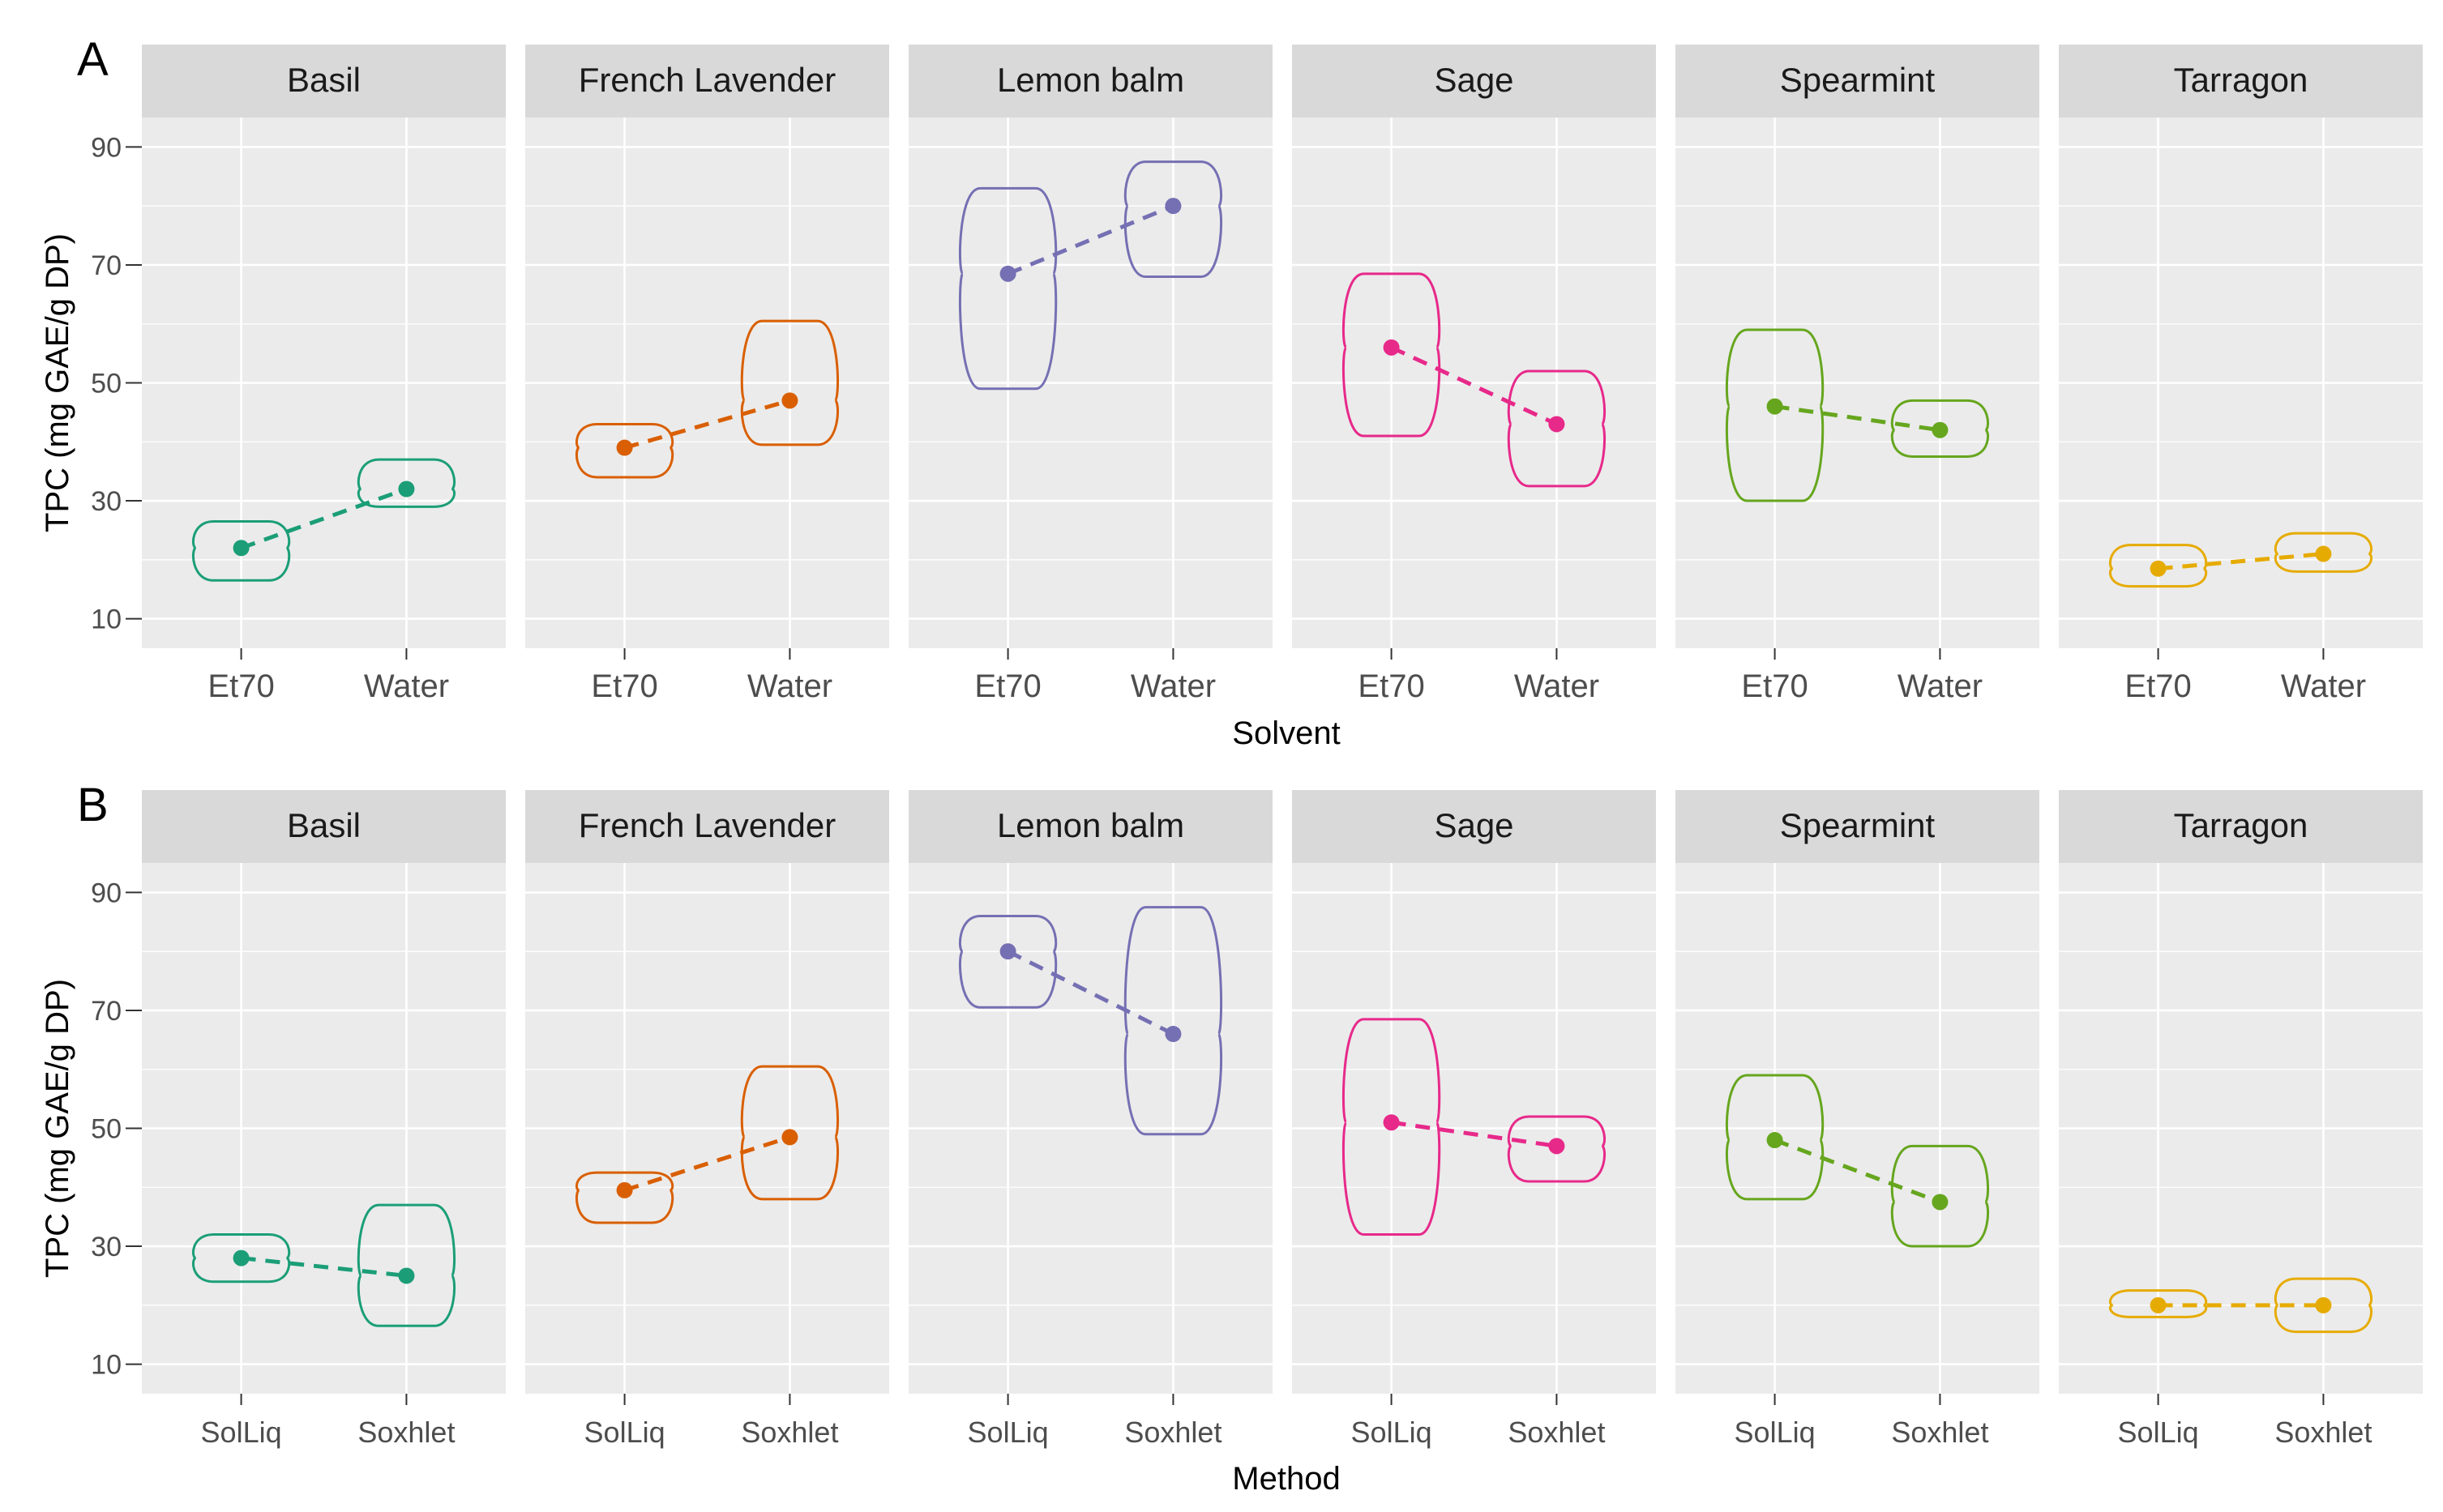 The image size is (2443, 1512). What do you see at coordinates (707, 1119) in the screenshot?
I see `facet: French Lavender SolLiq Soxhlet` at bounding box center [707, 1119].